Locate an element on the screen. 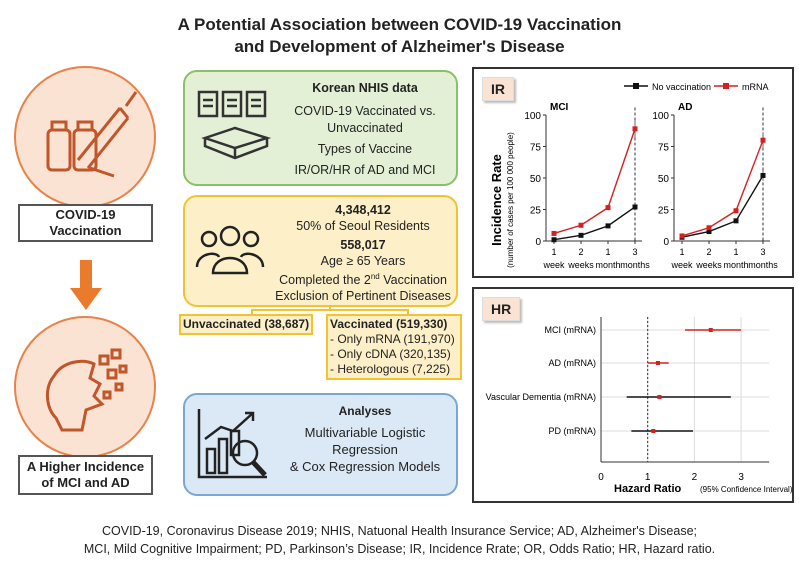  x-axis-sublabel: (95% Confidence Interval) is located at coordinates (746, 489).